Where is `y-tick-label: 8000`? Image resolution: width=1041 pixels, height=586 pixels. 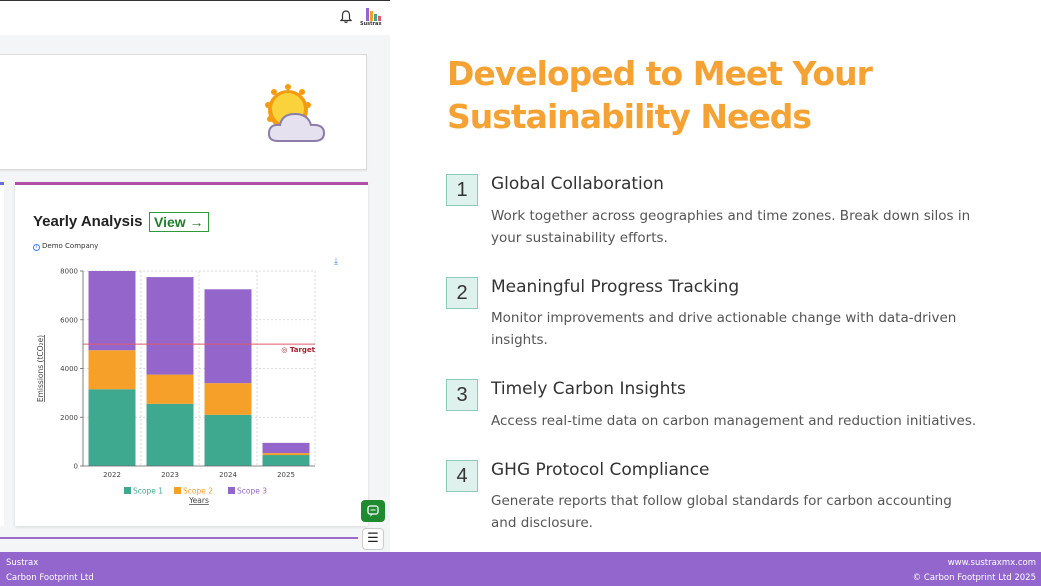
y-tick-label: 8000 is located at coordinates (69, 272).